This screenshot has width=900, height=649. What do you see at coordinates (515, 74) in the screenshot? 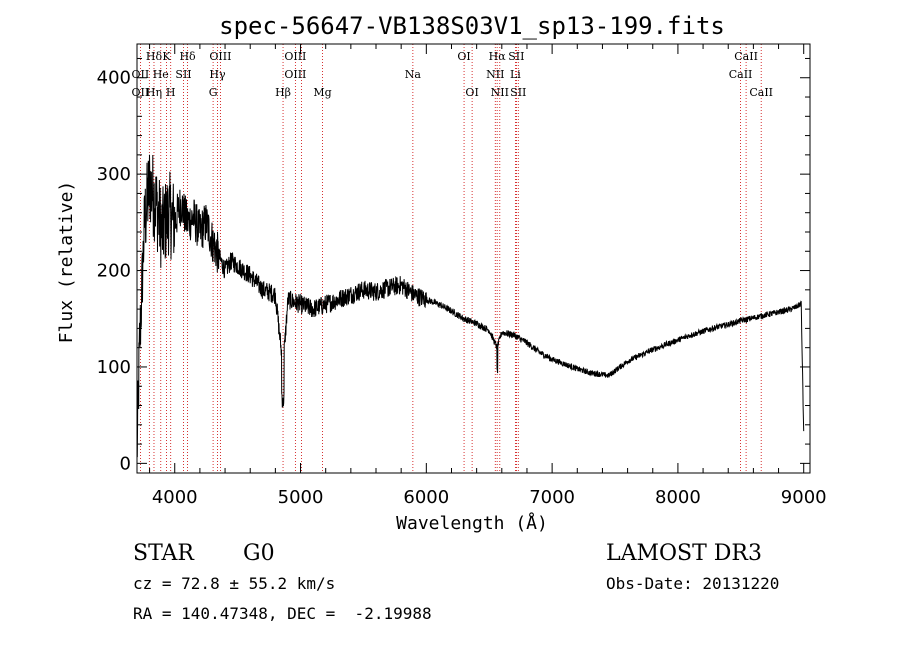
I see `line-marker-label: Li` at bounding box center [515, 74].